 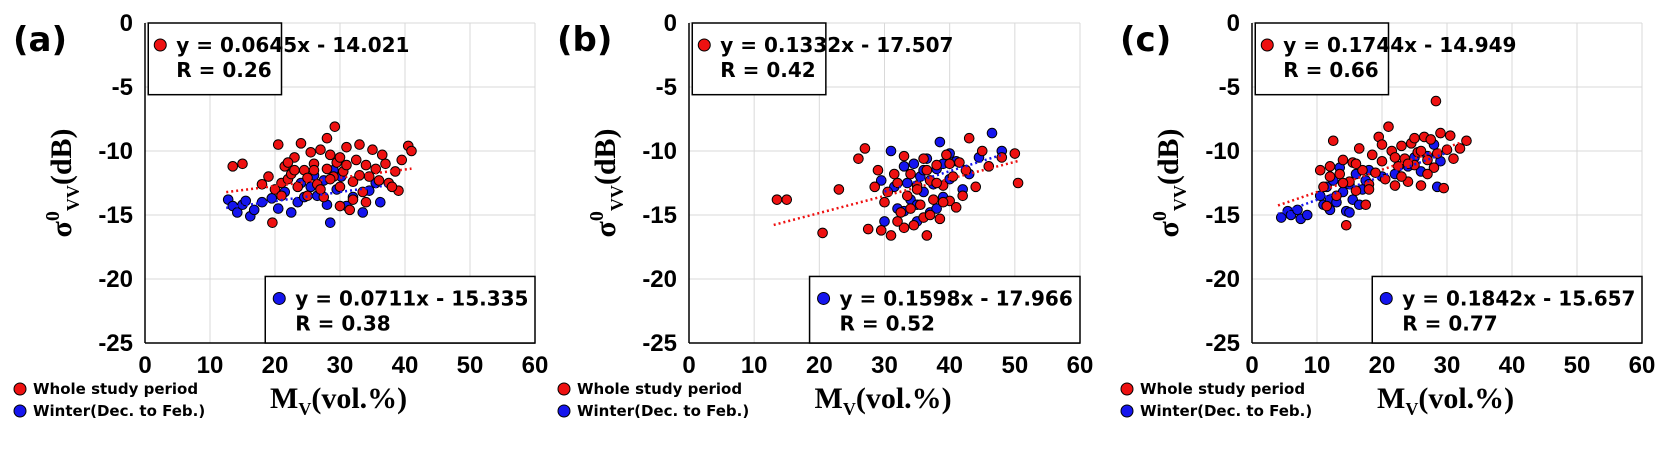 I want to click on y-axis-label-part: 0, so click(x=53, y=216).